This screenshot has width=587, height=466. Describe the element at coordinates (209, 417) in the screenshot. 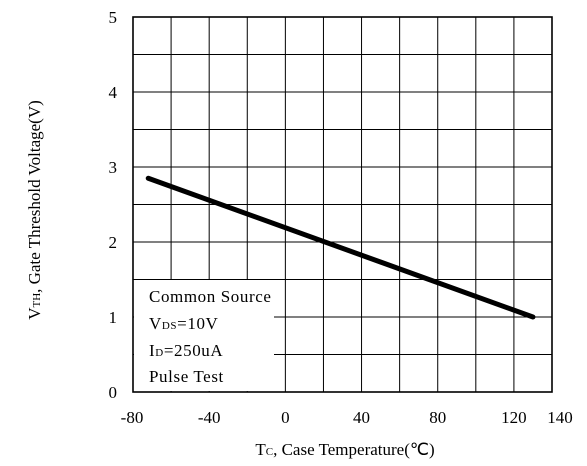

I see `x-tick-label: -40` at that location.